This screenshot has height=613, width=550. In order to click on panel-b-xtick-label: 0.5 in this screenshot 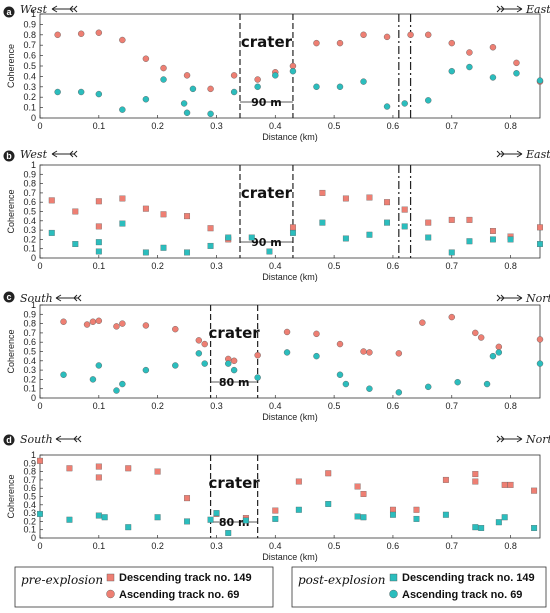, I will do `click(334, 266)`.